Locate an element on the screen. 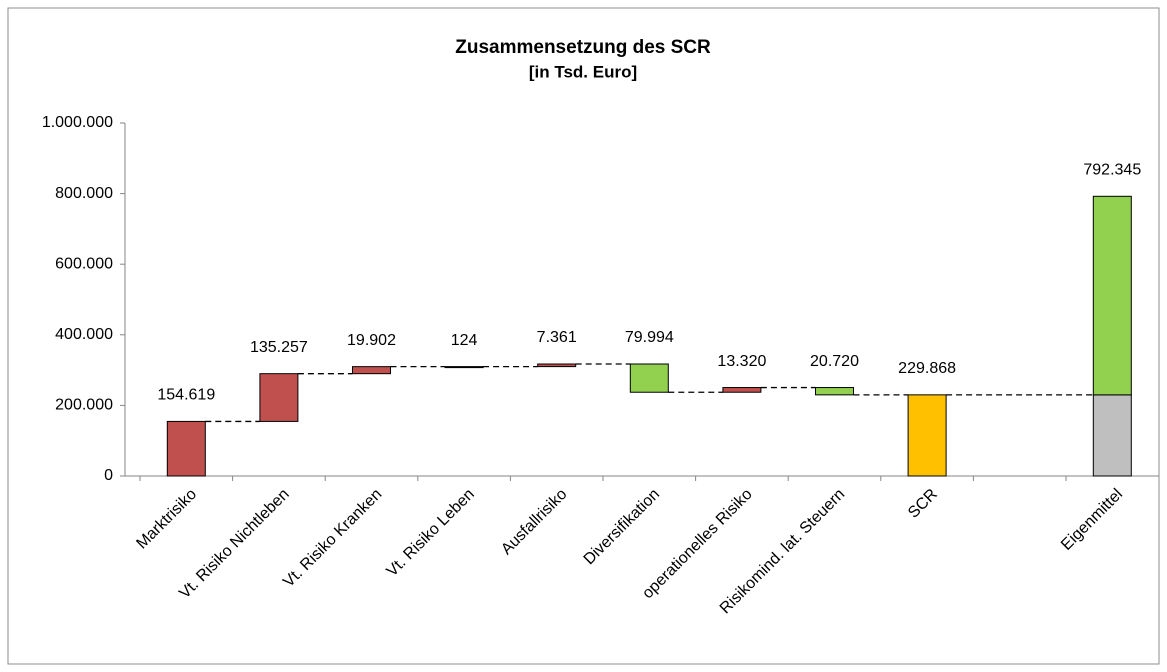  data-label: 79.994 is located at coordinates (649, 337).